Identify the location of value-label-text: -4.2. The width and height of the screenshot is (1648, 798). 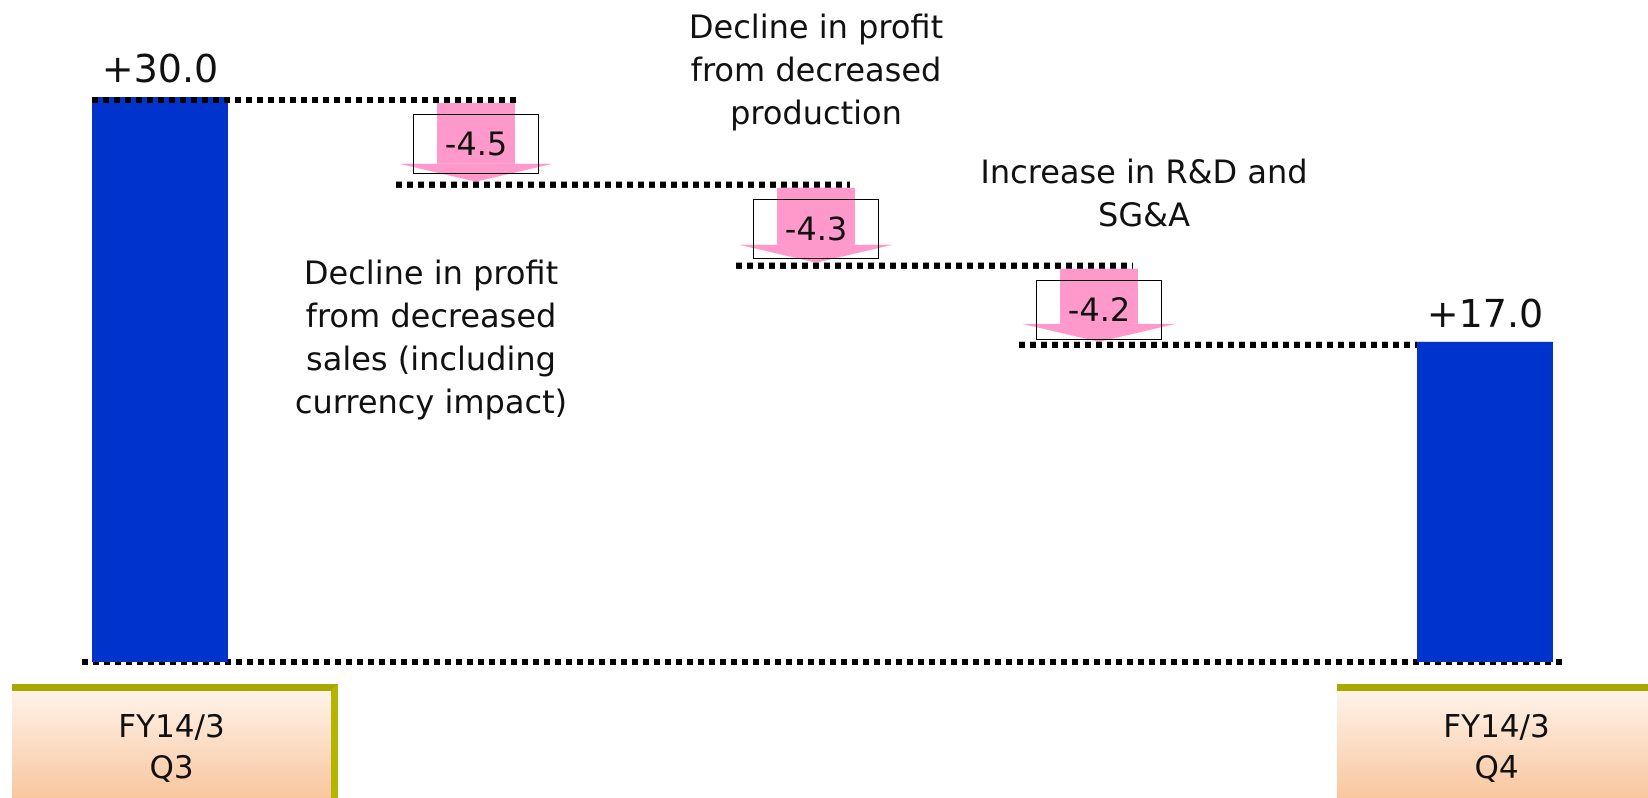
(1099, 309).